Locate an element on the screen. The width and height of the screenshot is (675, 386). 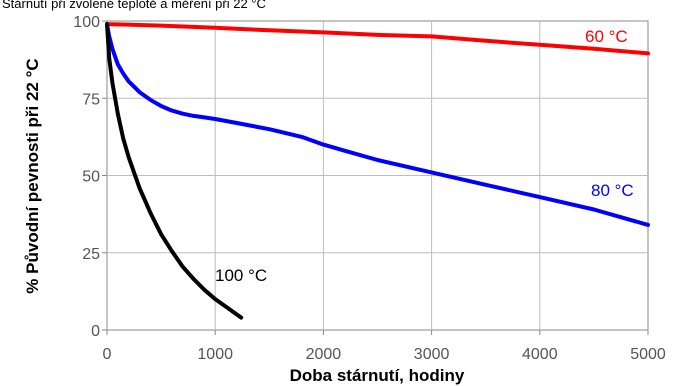
x-tick-labels: 0 1000 2000 3000 4000 5000 is located at coordinates (384, 354).